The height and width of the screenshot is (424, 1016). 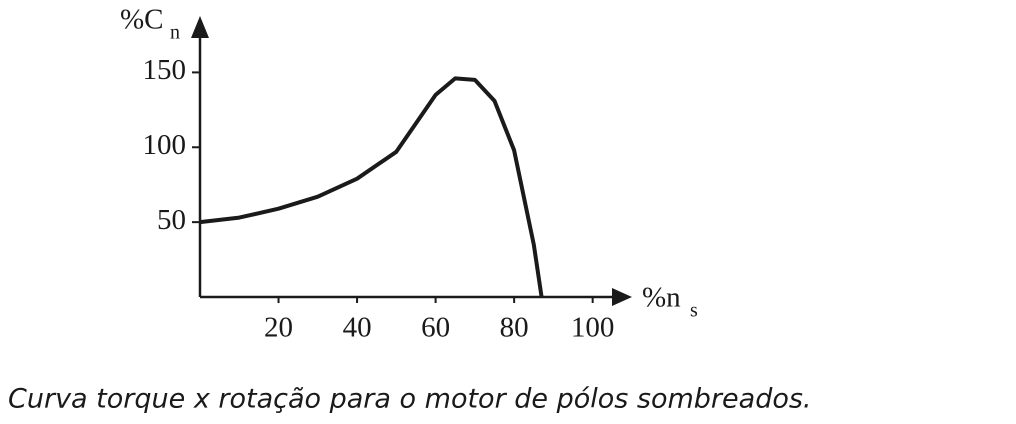 I want to click on x-axis-label-sub: s, so click(x=694, y=311).